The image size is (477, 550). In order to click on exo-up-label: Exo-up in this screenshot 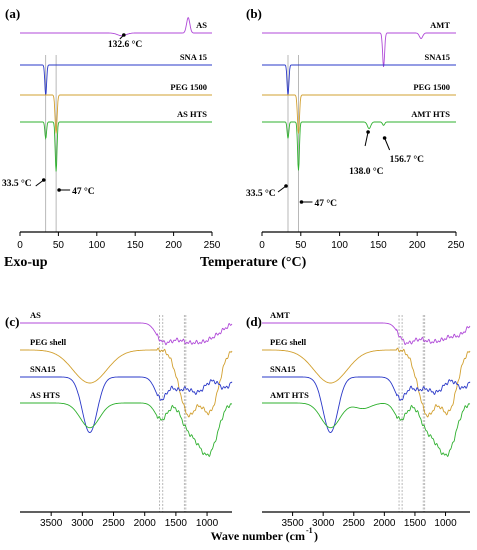, I will do `click(26, 262)`.